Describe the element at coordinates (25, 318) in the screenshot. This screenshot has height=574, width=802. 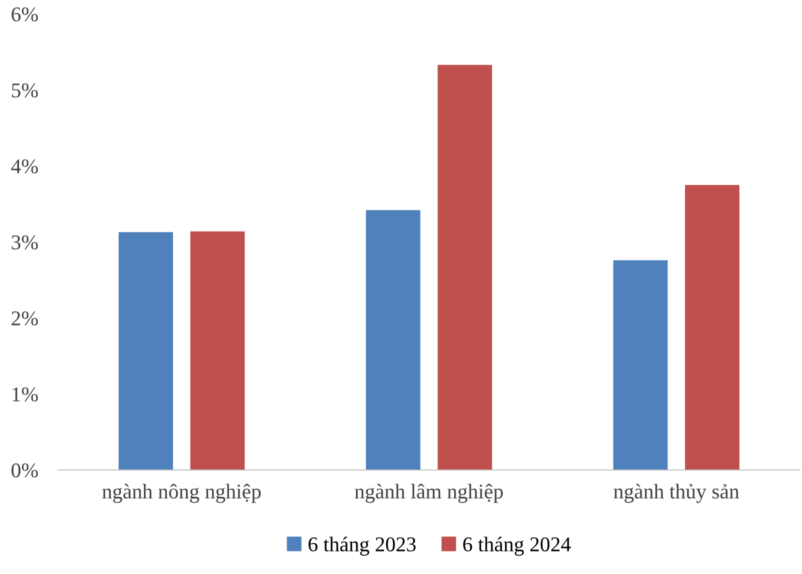
I see `y-tick-label: 2%` at that location.